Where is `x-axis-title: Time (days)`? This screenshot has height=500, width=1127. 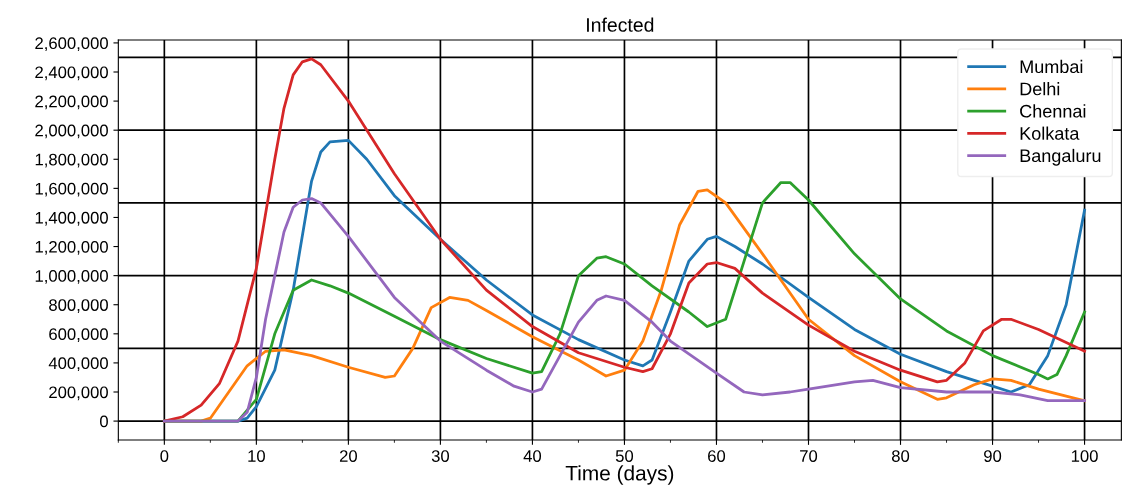
x-axis-title: Time (days) is located at coordinates (619, 475).